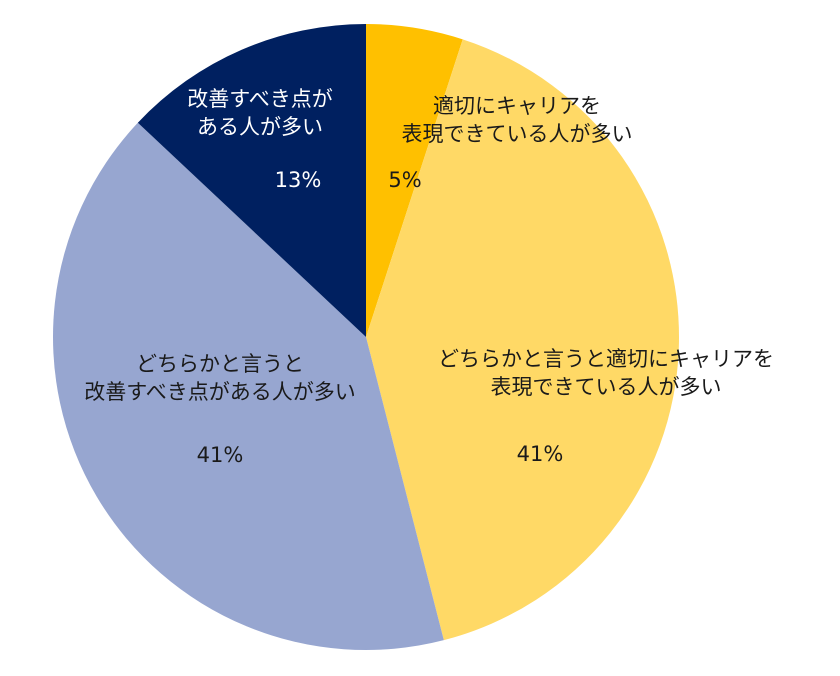  Describe the element at coordinates (606, 373) in the screenshot. I see `label-somewhat-appropriate: どちらかと言うと適切にキャリアを 表現できている人が多い` at that location.